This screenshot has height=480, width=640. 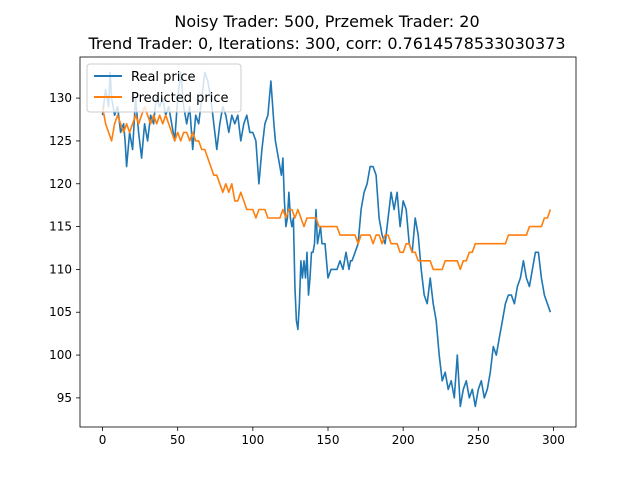 What do you see at coordinates (60, 227) in the screenshot?
I see `y-tick-label: 115` at bounding box center [60, 227].